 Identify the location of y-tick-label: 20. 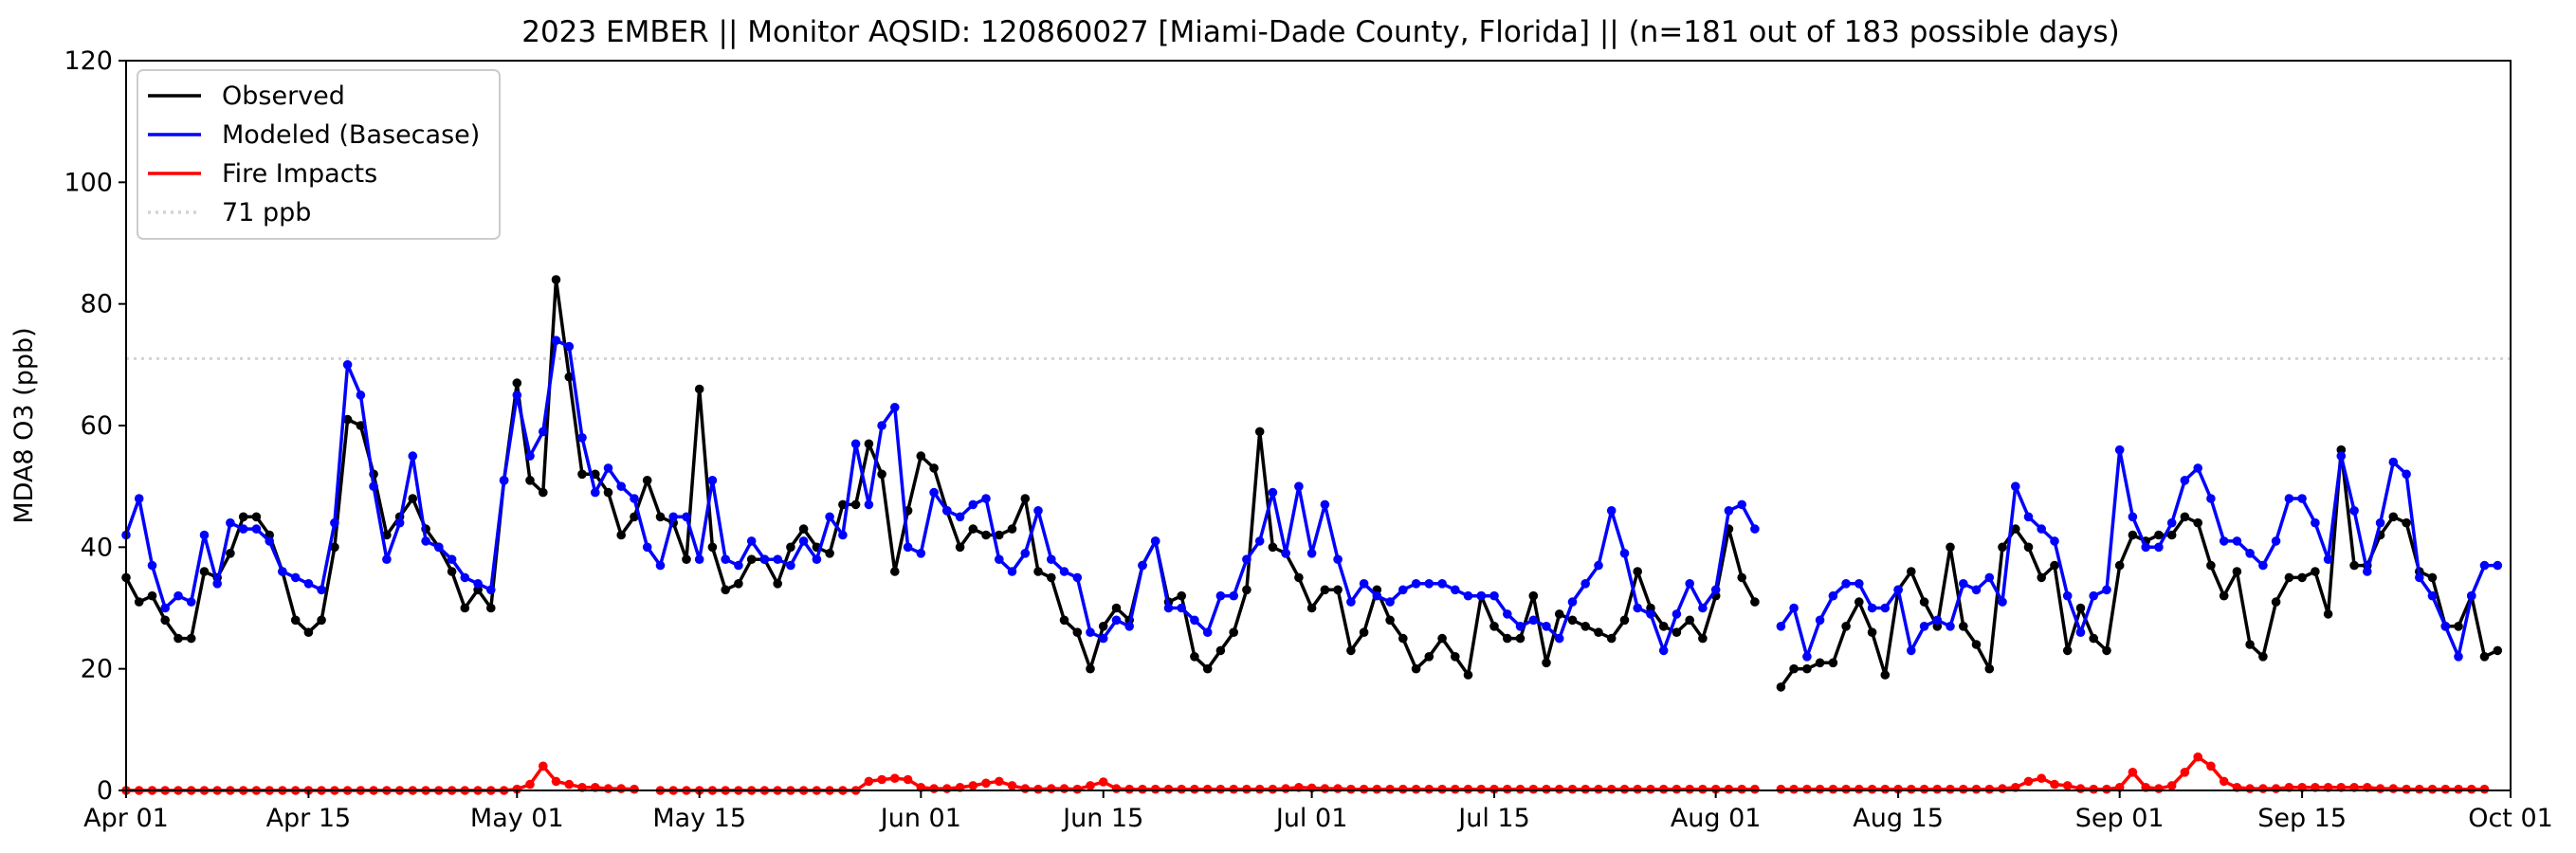
(97, 669).